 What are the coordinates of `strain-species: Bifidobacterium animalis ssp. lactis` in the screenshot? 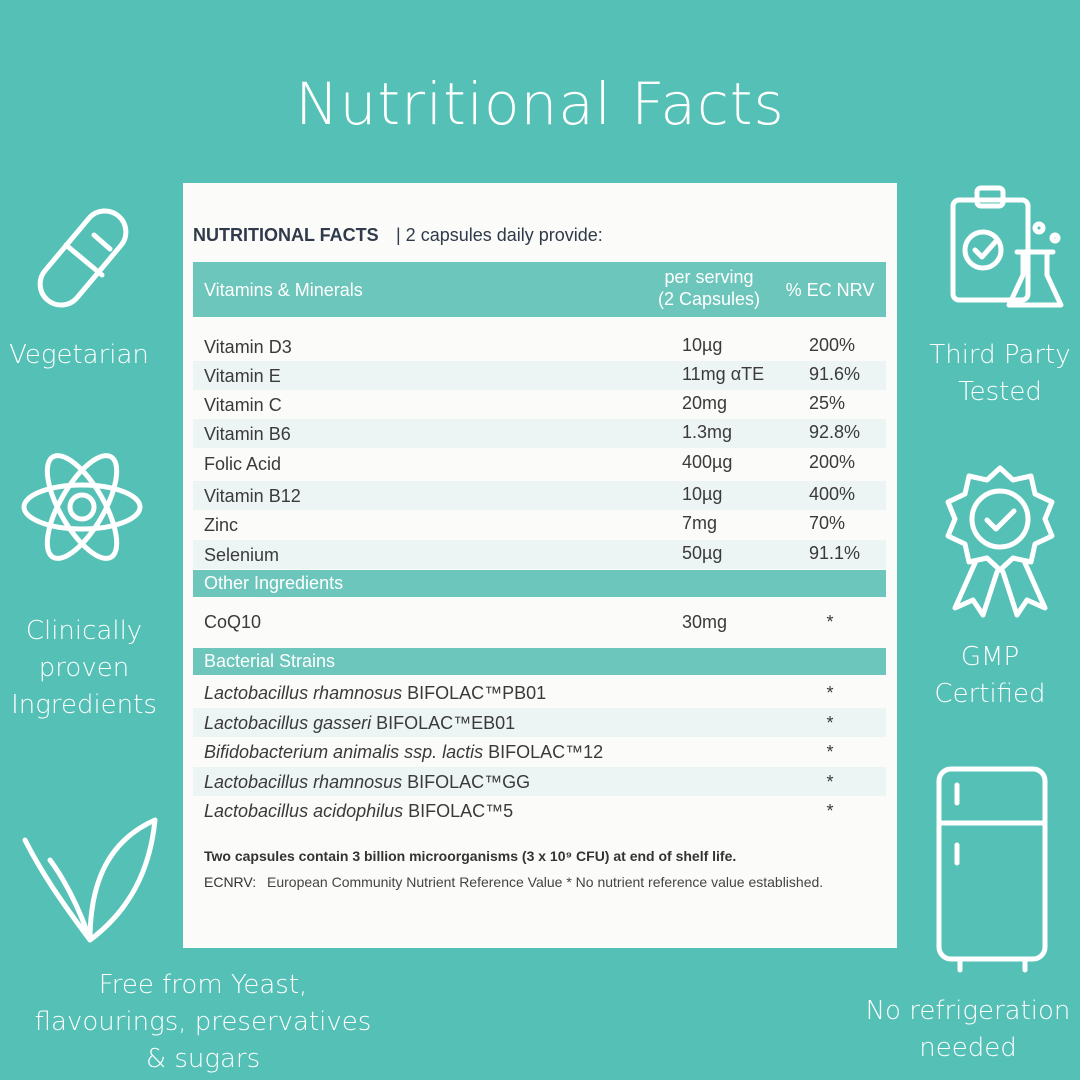 It's located at (344, 752).